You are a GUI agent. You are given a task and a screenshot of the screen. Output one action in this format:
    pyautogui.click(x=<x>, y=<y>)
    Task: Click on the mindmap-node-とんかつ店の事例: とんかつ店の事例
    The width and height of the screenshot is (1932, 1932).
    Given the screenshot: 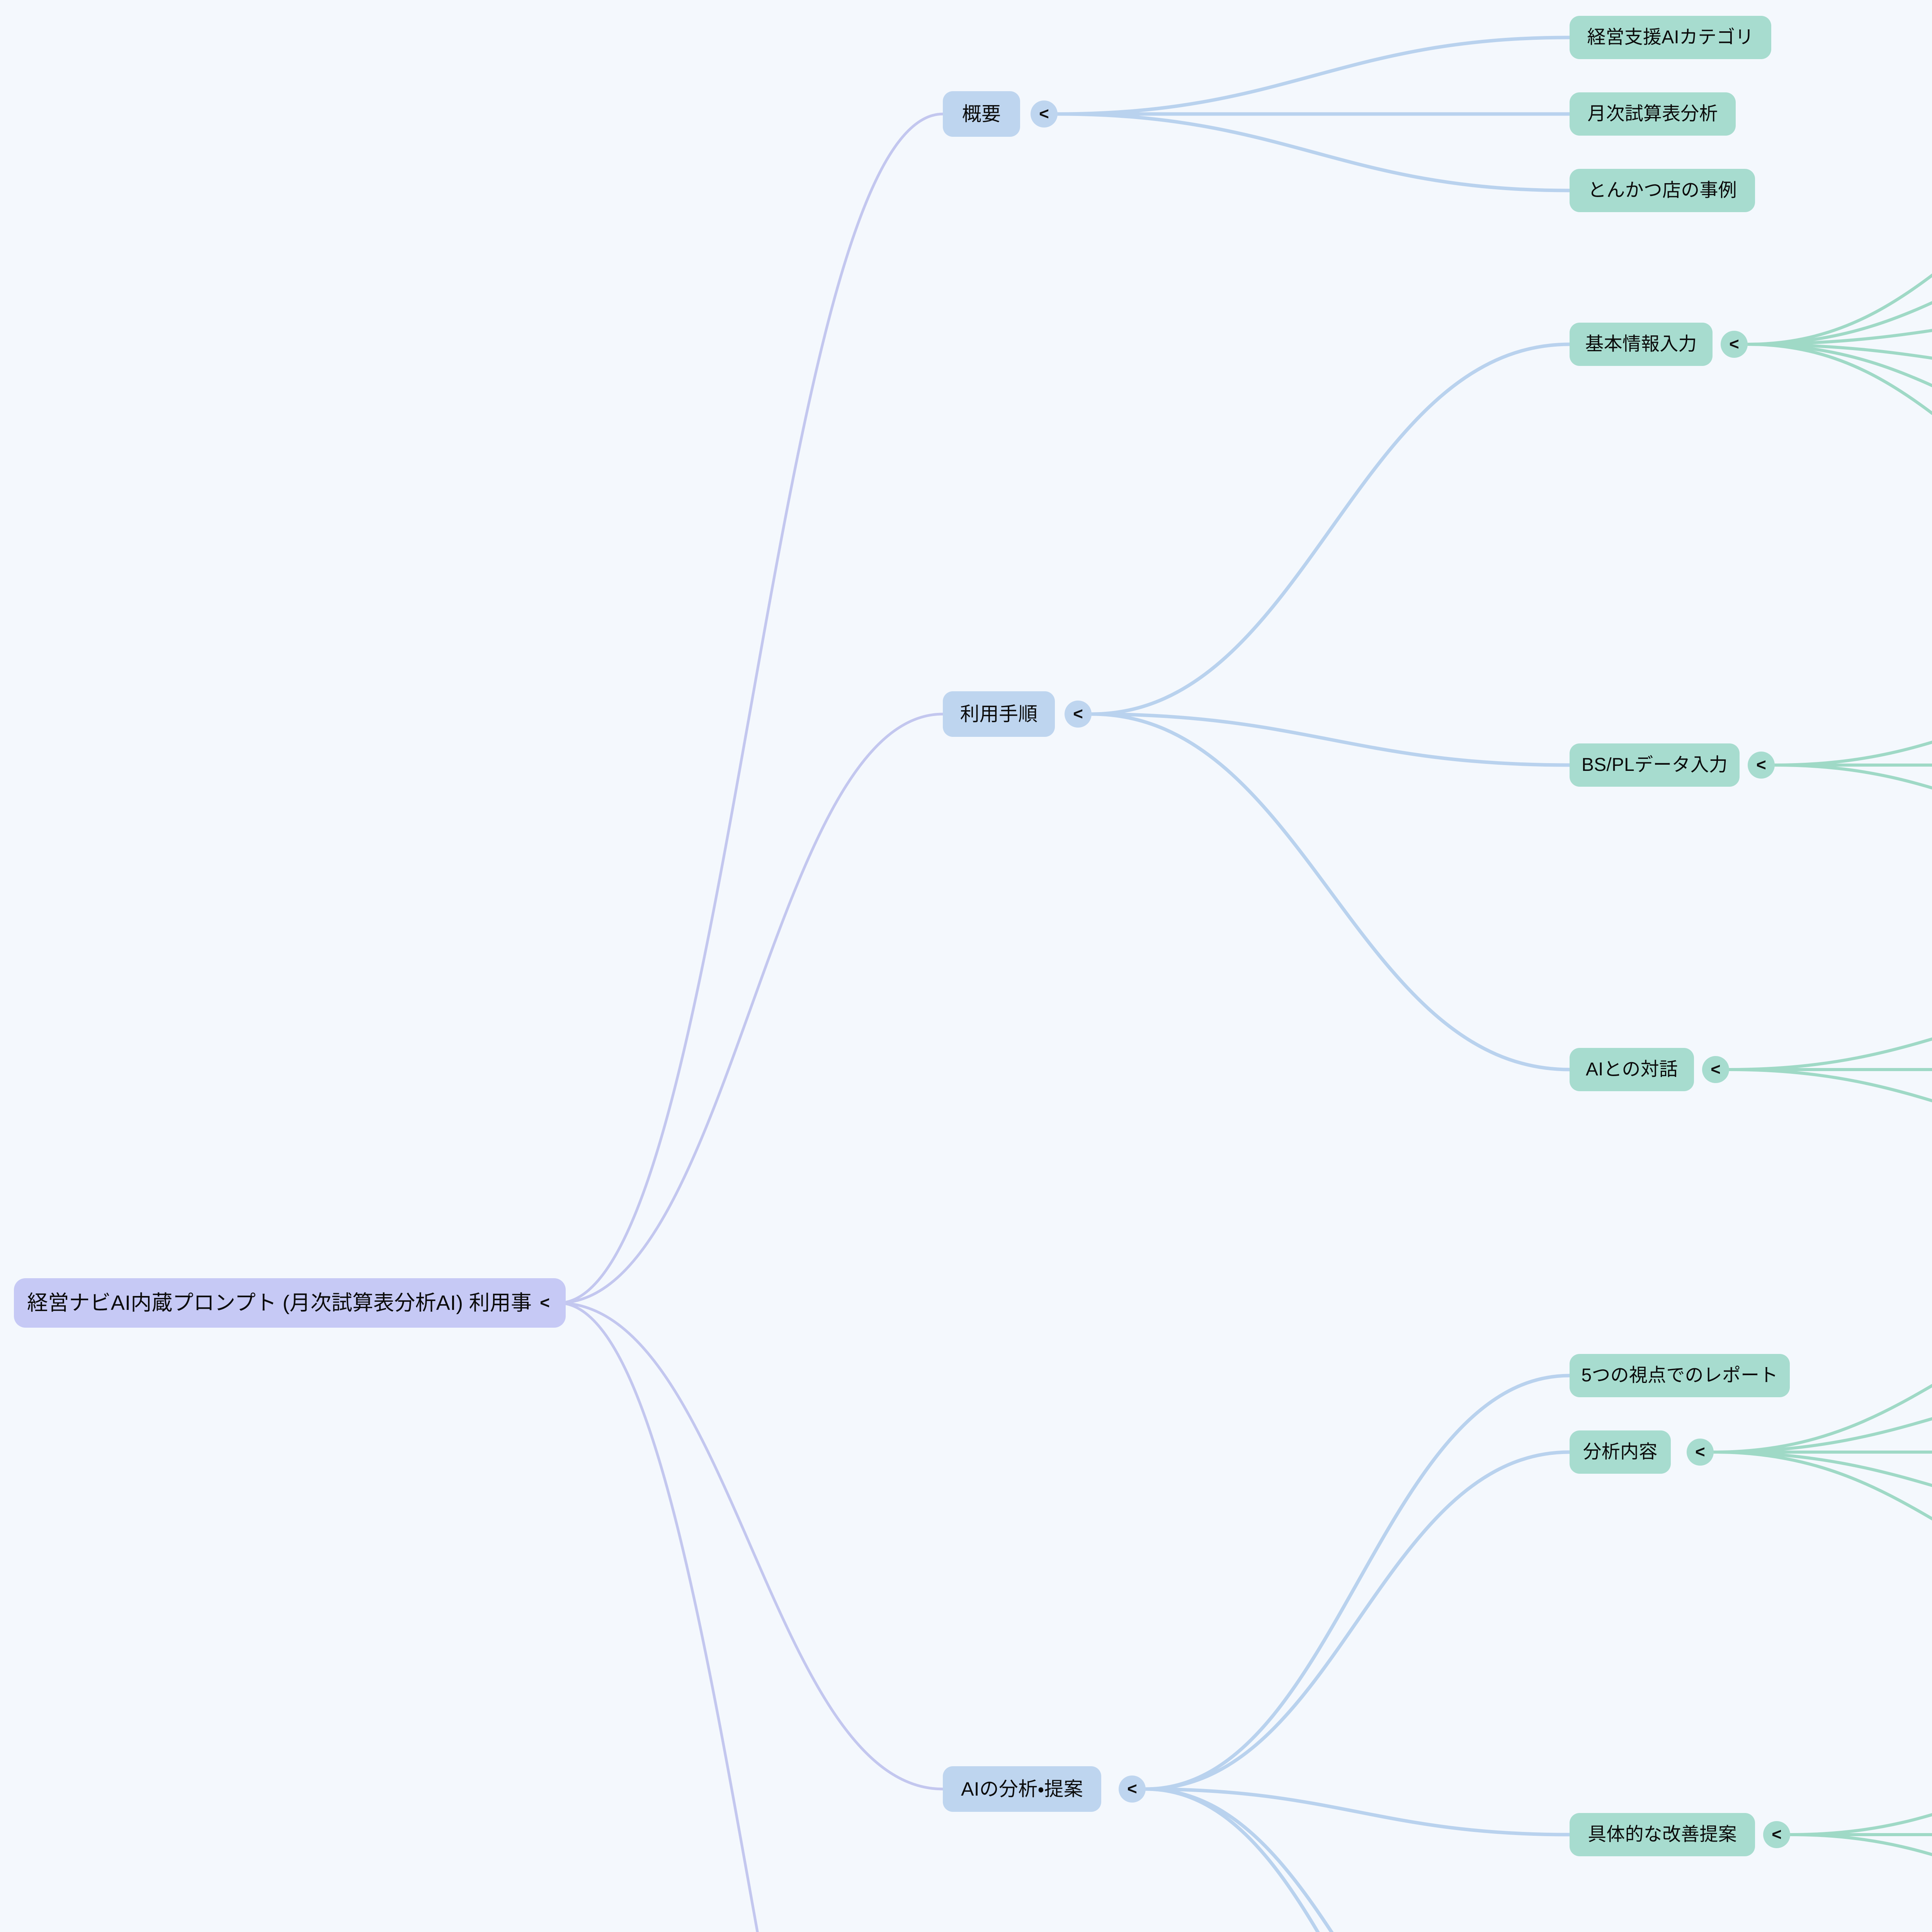 What is the action you would take?
    pyautogui.click(x=1662, y=191)
    